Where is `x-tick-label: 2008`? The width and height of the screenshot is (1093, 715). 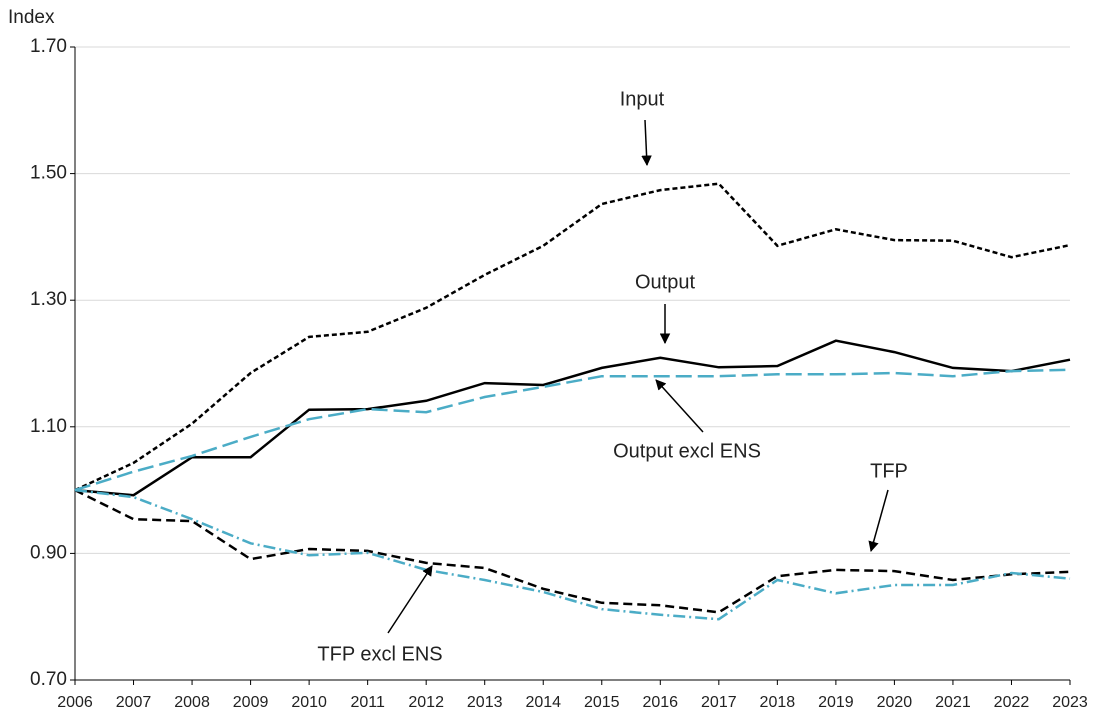 x-tick-label: 2008 is located at coordinates (192, 702).